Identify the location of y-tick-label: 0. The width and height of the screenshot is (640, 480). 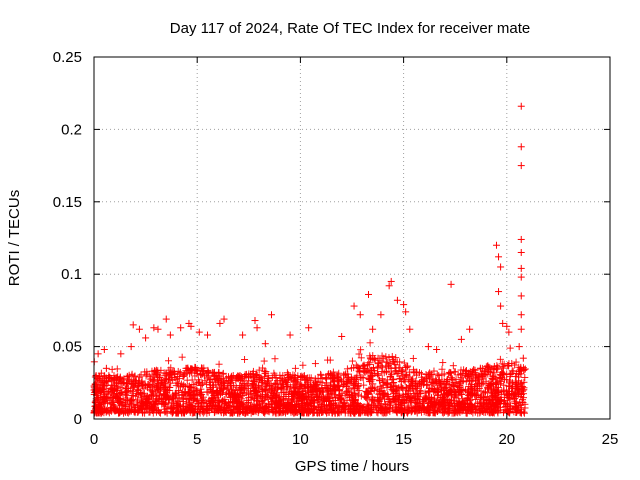
(78, 419).